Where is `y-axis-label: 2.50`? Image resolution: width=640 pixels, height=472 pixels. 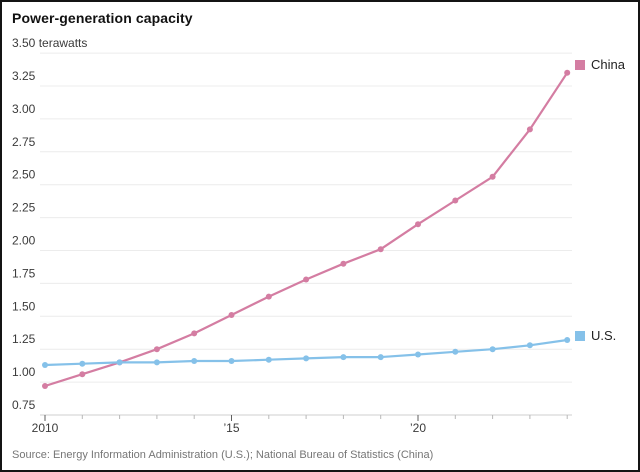
y-axis-label: 2.50 is located at coordinates (24, 175).